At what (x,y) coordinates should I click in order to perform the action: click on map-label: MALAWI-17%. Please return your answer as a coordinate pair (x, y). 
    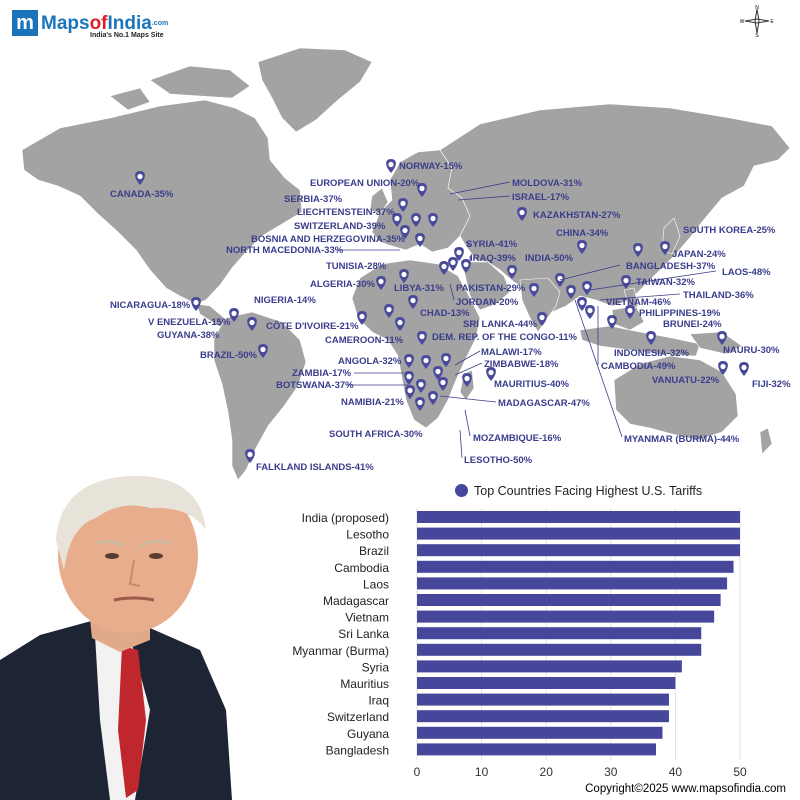
    Looking at the image, I should click on (511, 352).